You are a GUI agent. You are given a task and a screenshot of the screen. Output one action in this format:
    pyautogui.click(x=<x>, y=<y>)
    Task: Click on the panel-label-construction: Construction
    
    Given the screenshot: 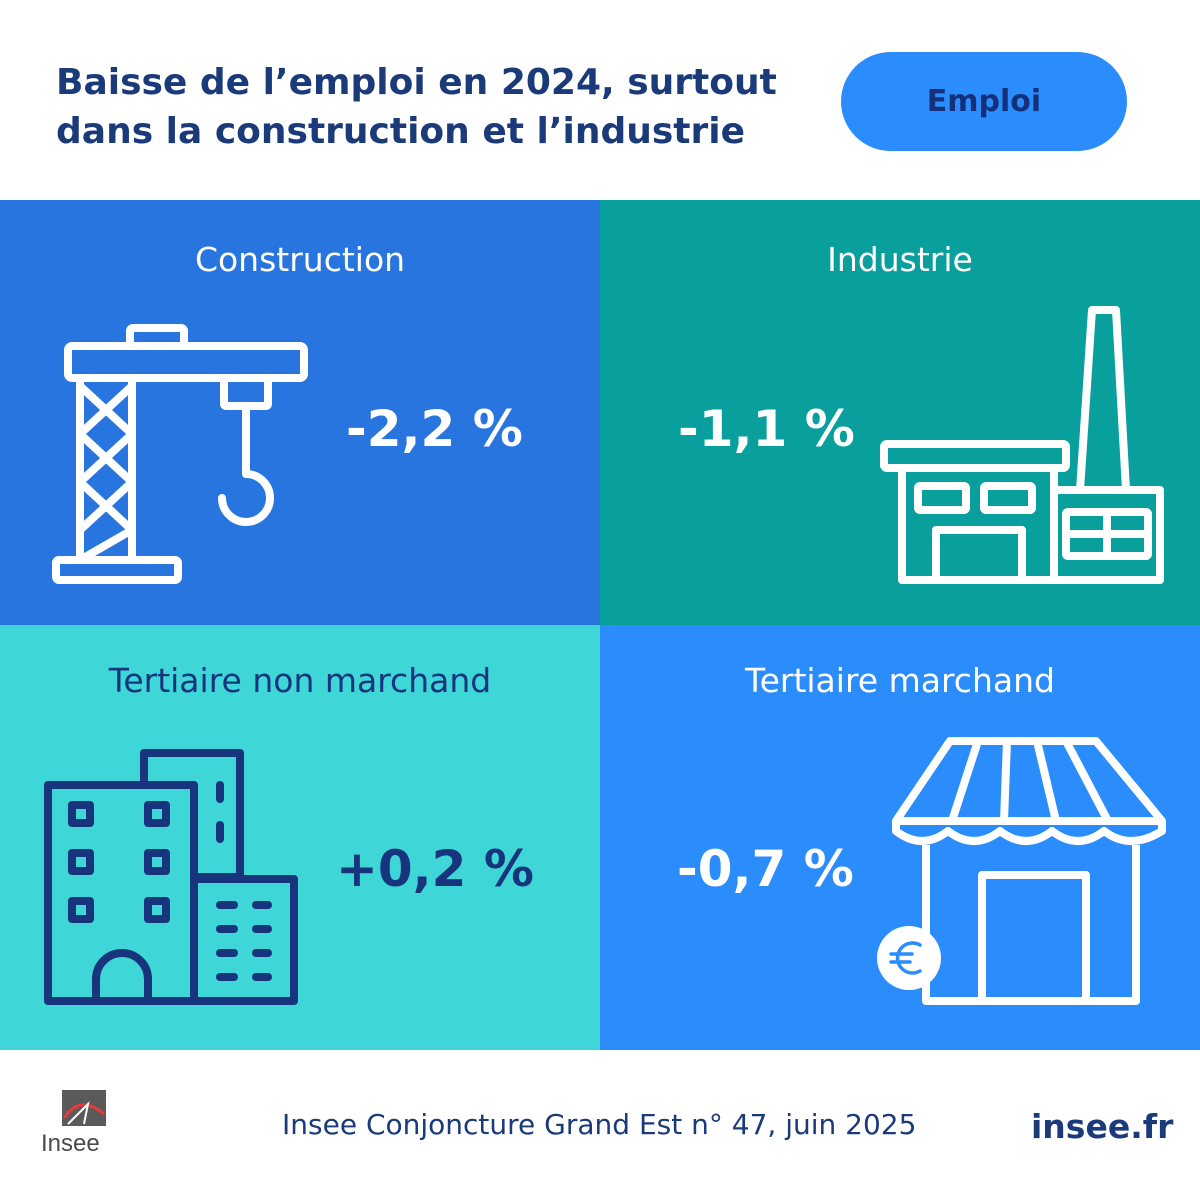 What is the action you would take?
    pyautogui.click(x=300, y=259)
    